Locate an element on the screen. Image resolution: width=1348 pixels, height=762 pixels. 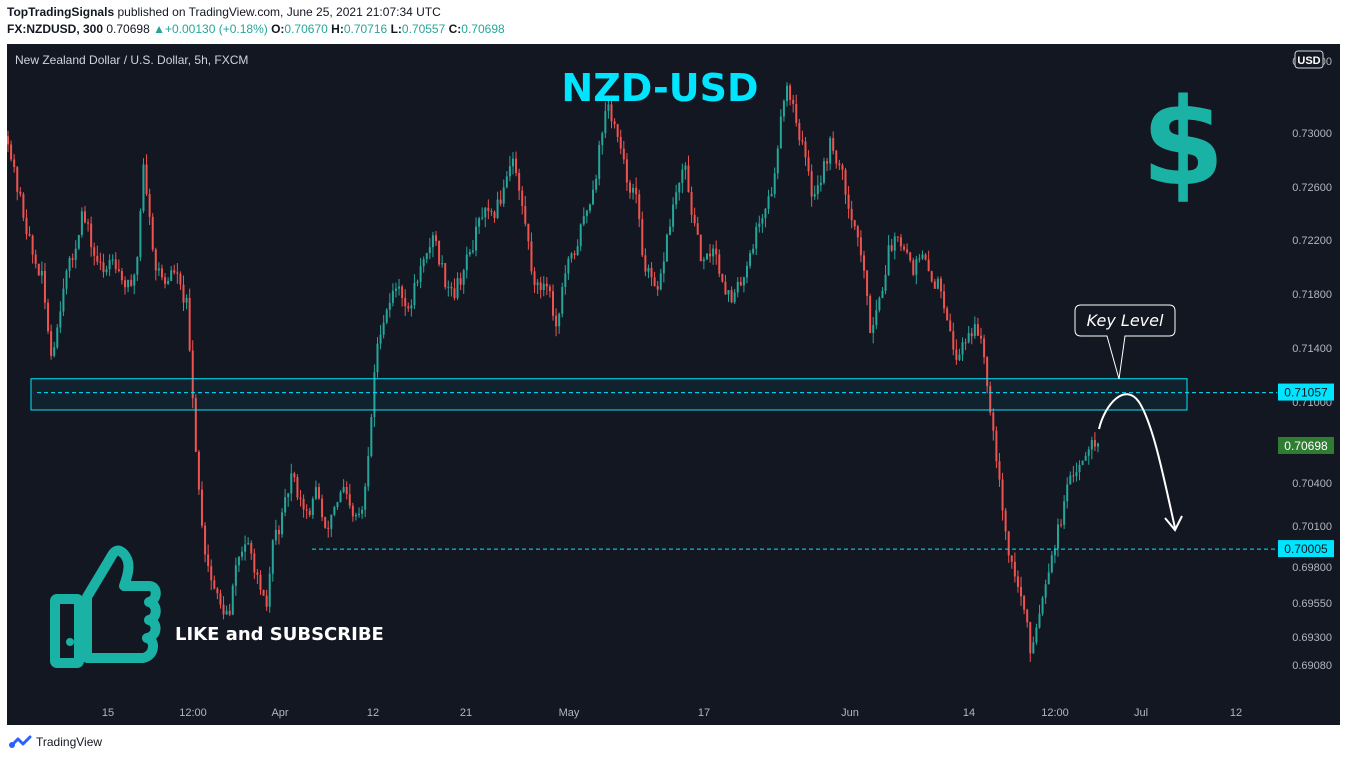
symbol: FX:NZDUSD, 300 is located at coordinates (55, 29).